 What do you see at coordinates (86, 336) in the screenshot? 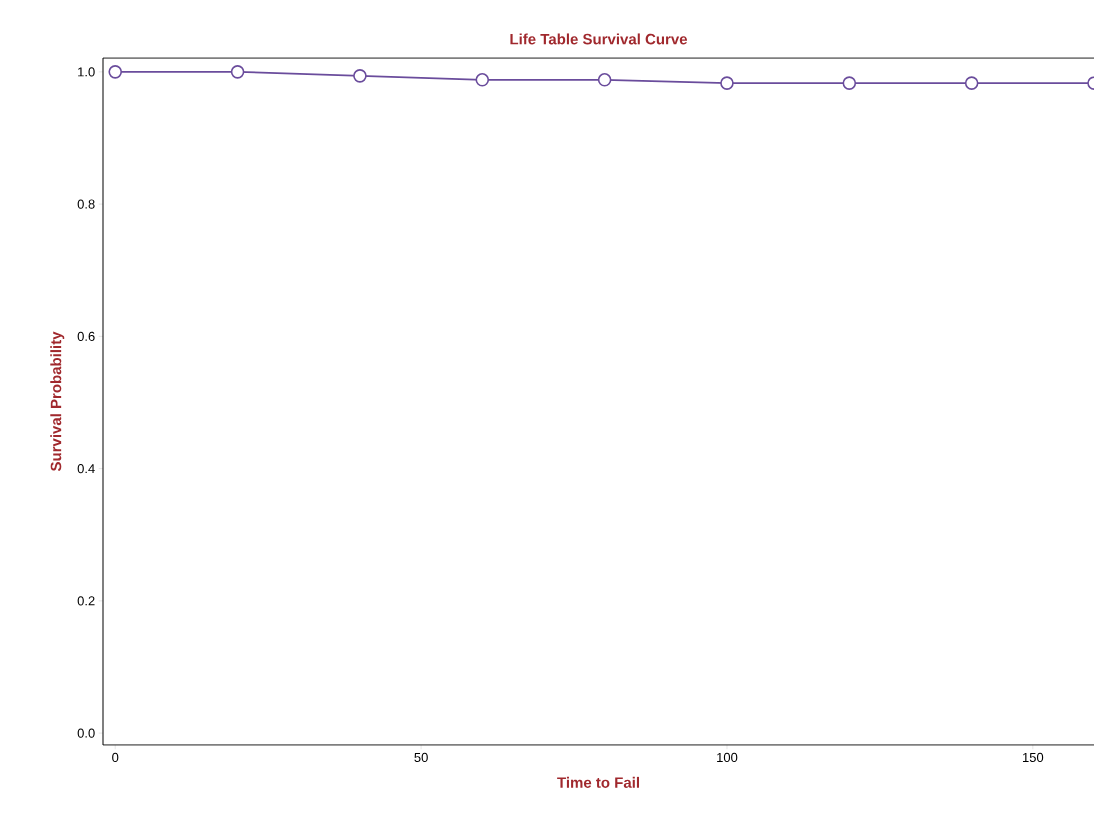
I see `y-tick-label: 0.6` at bounding box center [86, 336].